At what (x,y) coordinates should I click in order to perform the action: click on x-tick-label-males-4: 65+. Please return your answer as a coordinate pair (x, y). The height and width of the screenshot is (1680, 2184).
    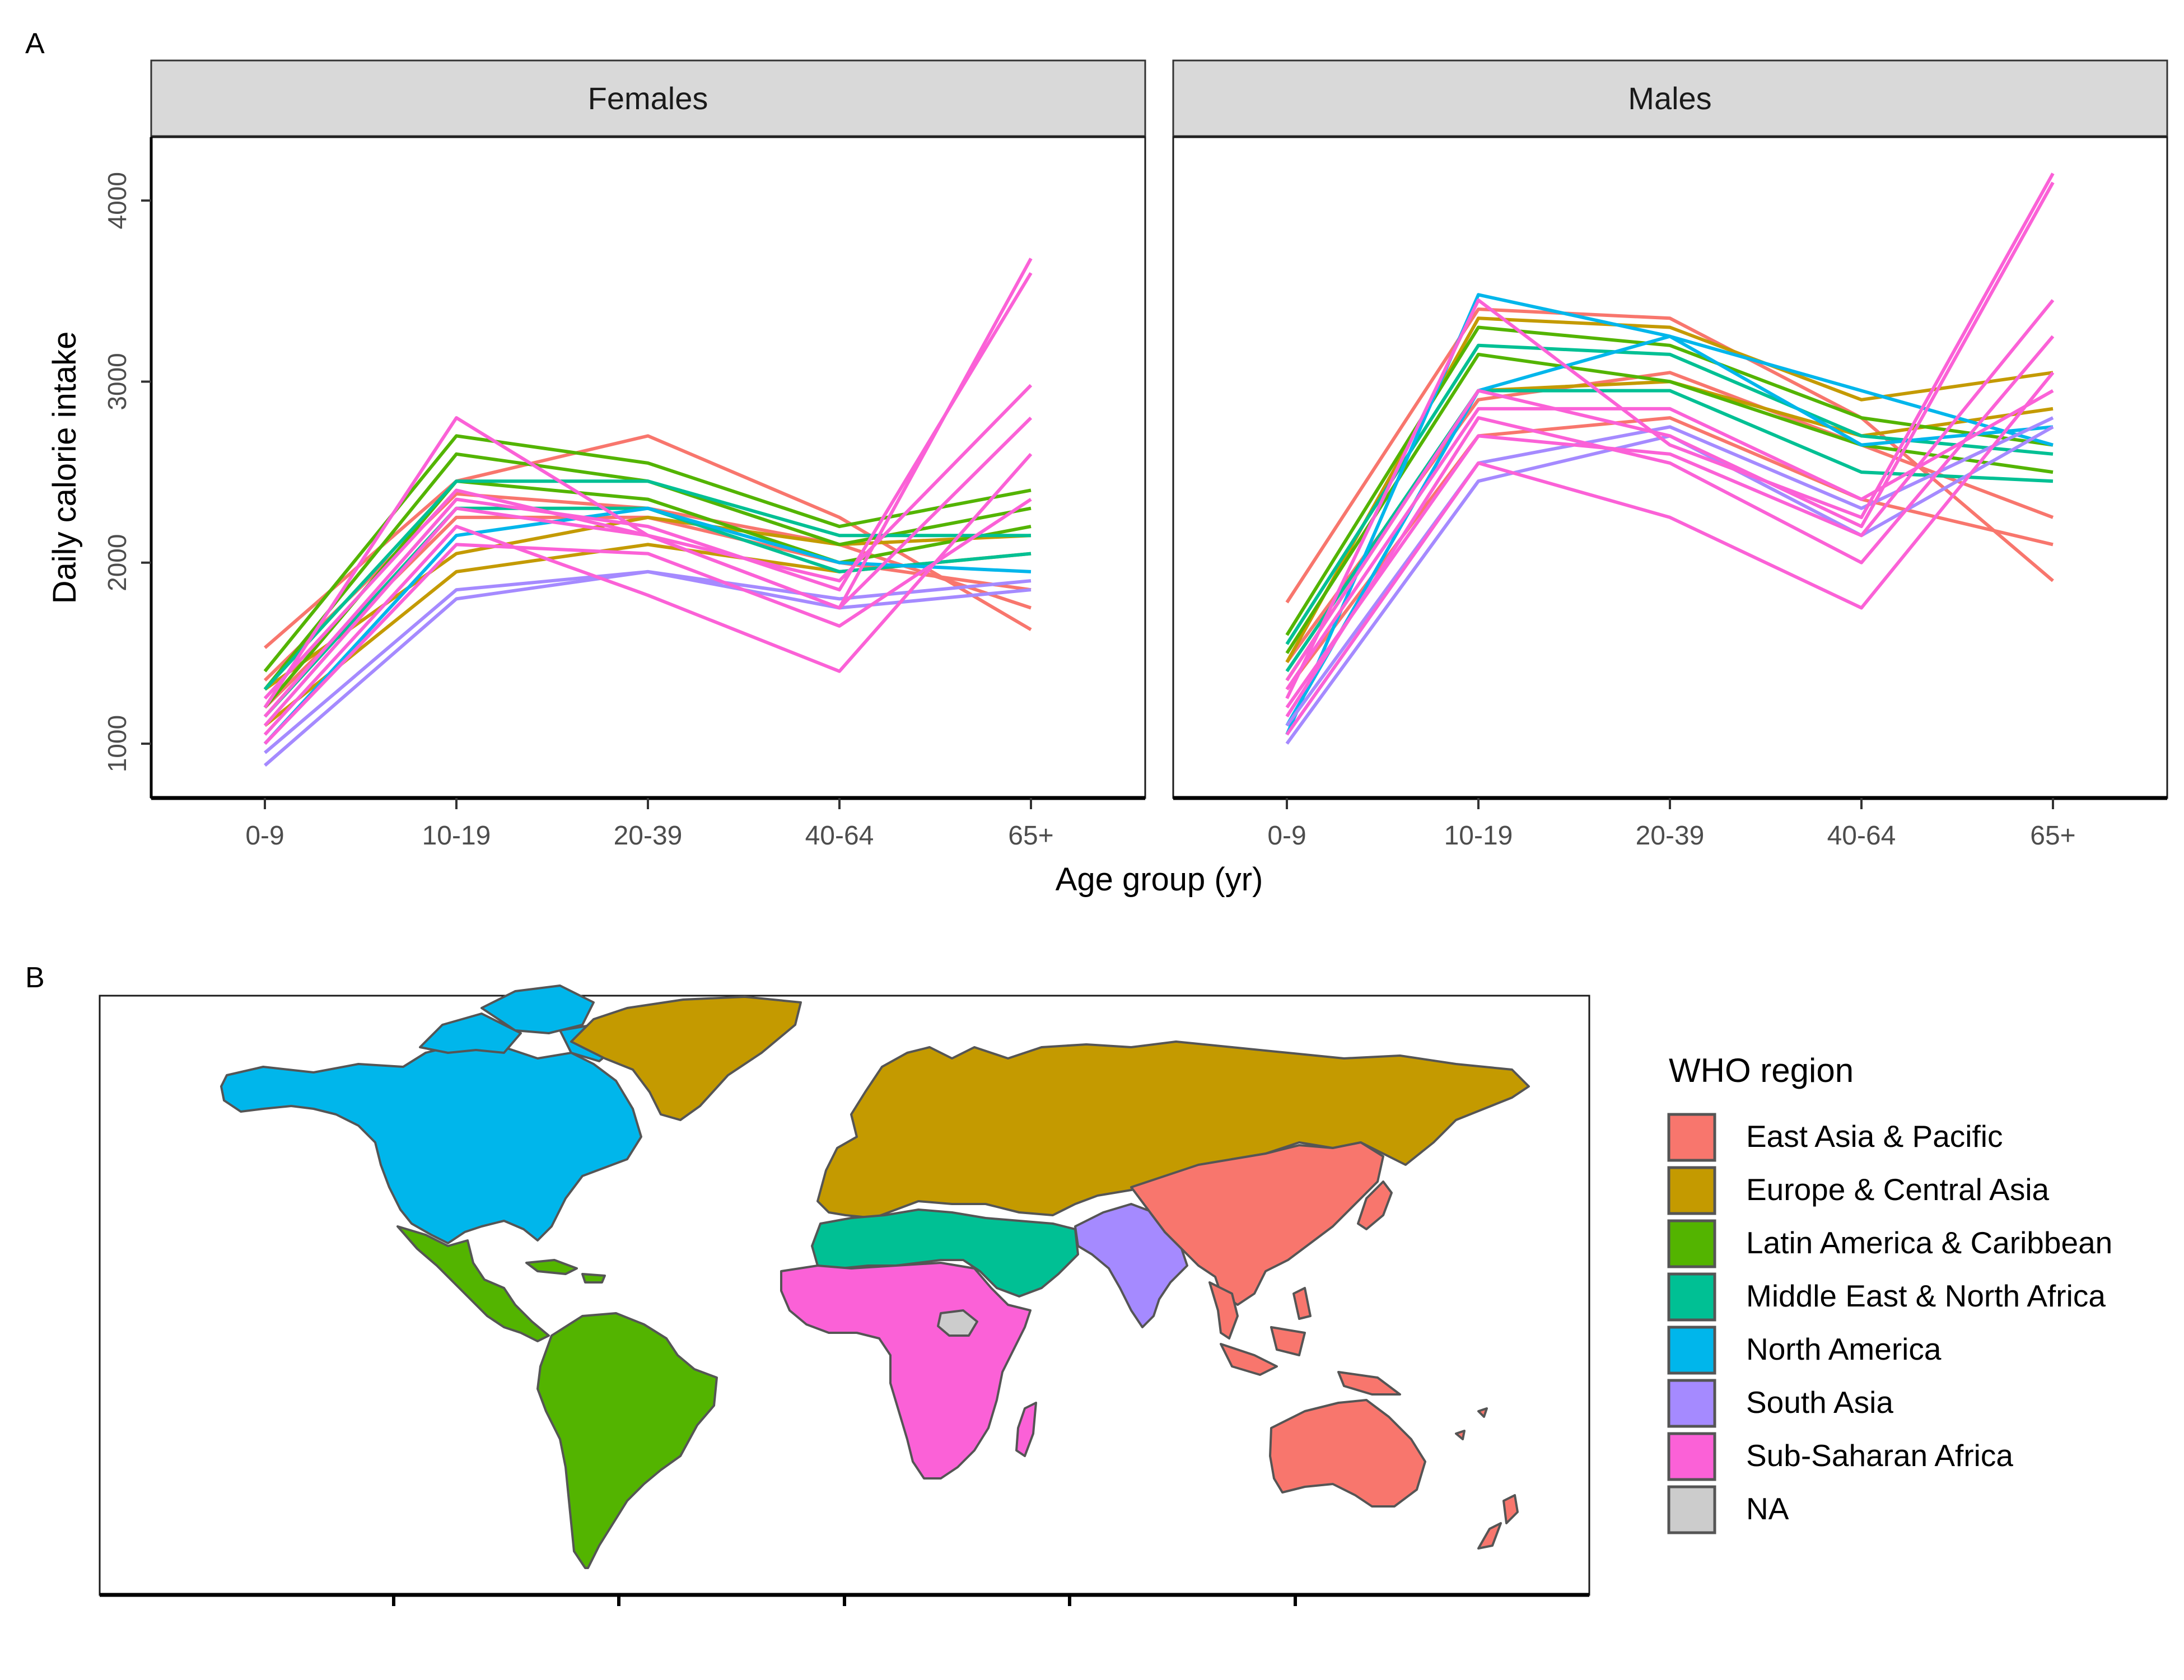
    Looking at the image, I should click on (2053, 836).